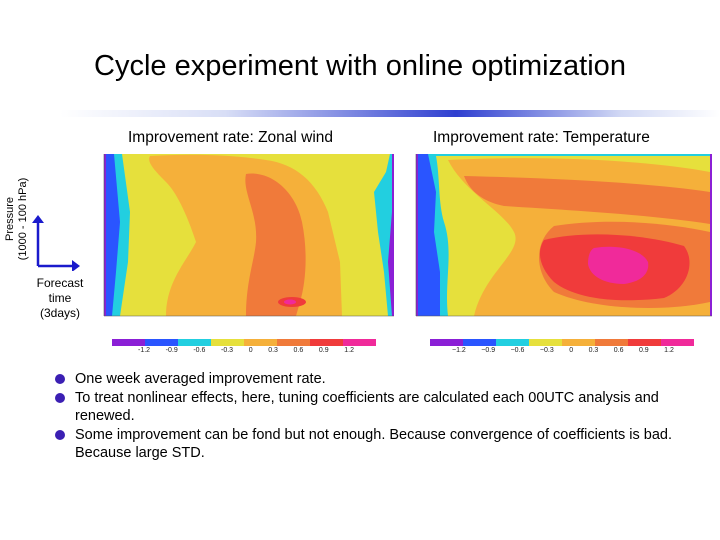 The width and height of the screenshot is (720, 540). I want to click on right-colorbar, so click(562, 342).